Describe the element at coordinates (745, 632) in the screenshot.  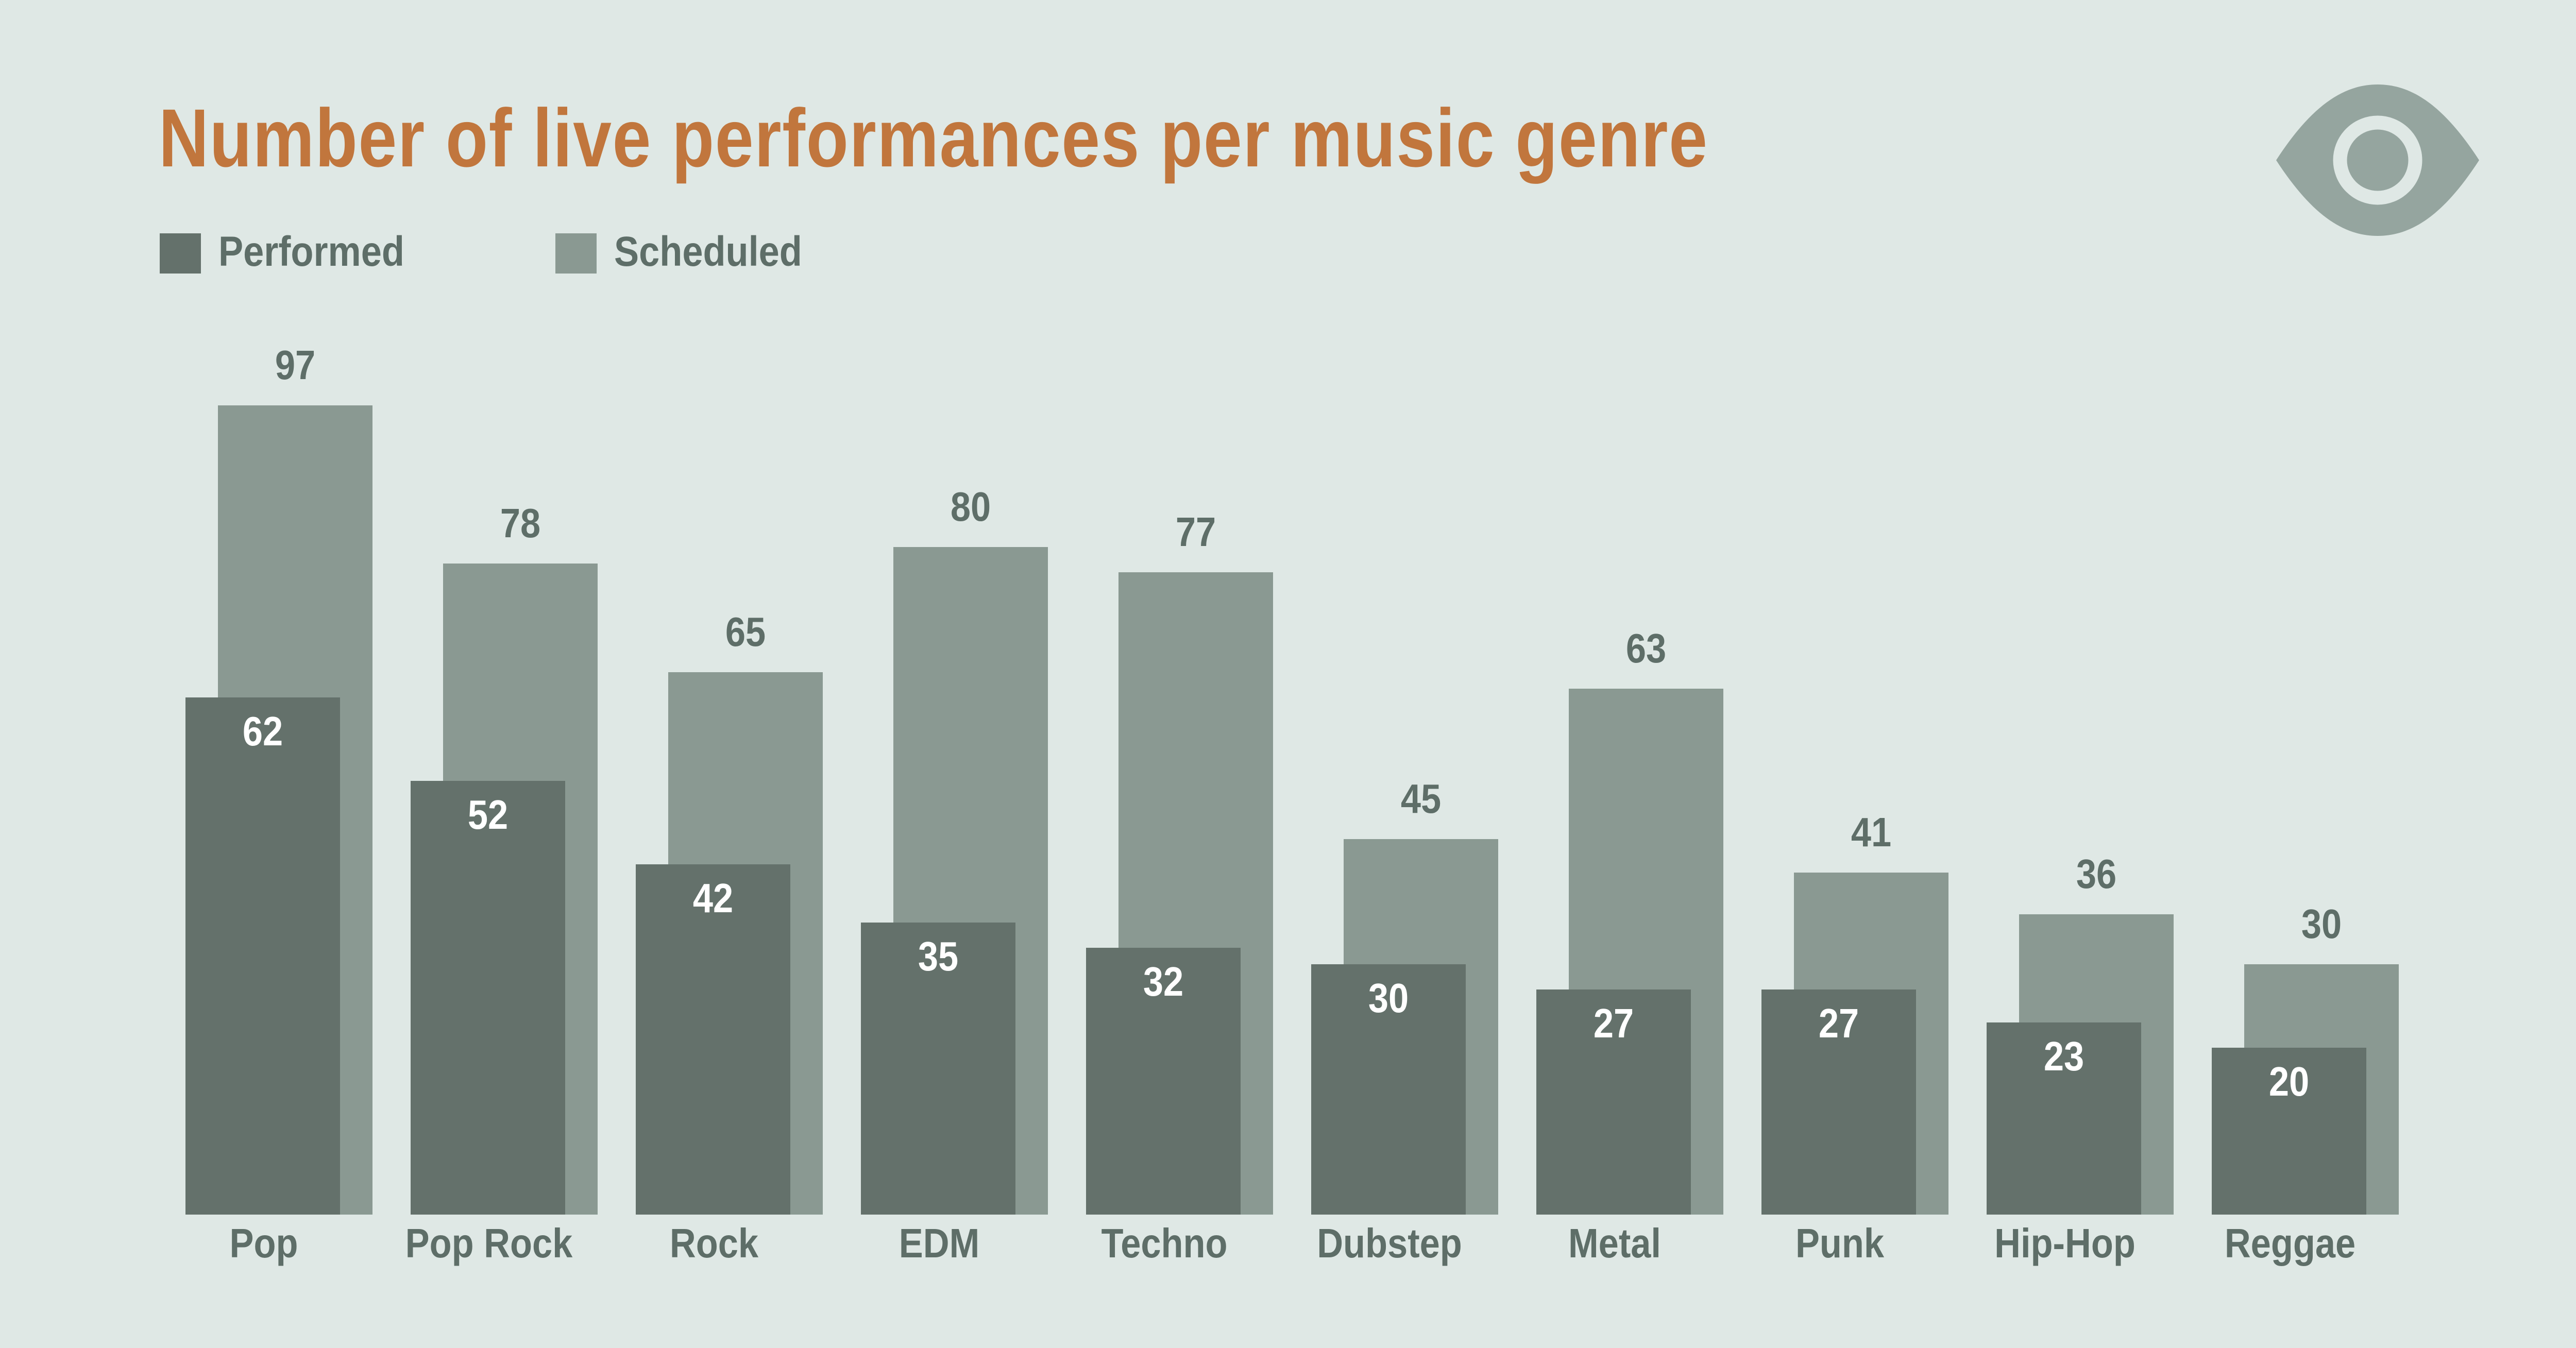
I see `scheduled-value-label: 65` at that location.